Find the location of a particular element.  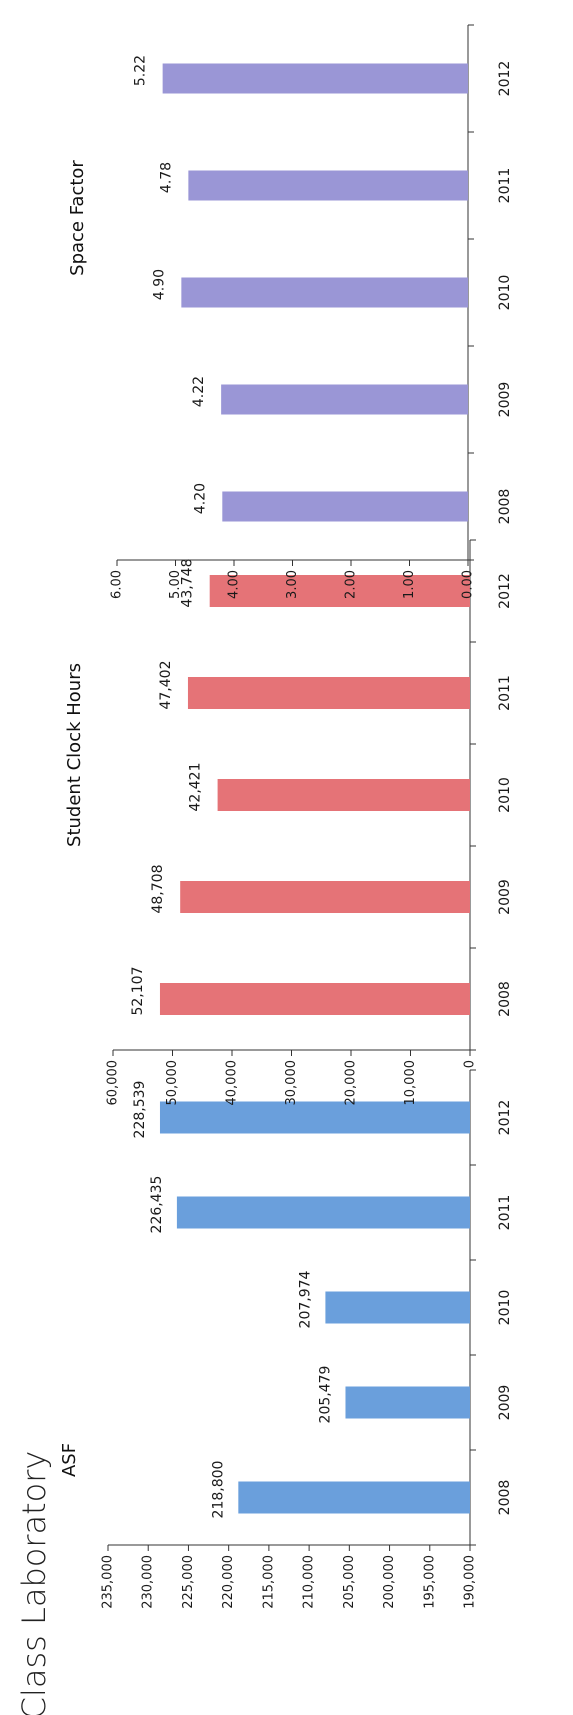

value-tick-label: 3.00 is located at coordinates (292, 584).